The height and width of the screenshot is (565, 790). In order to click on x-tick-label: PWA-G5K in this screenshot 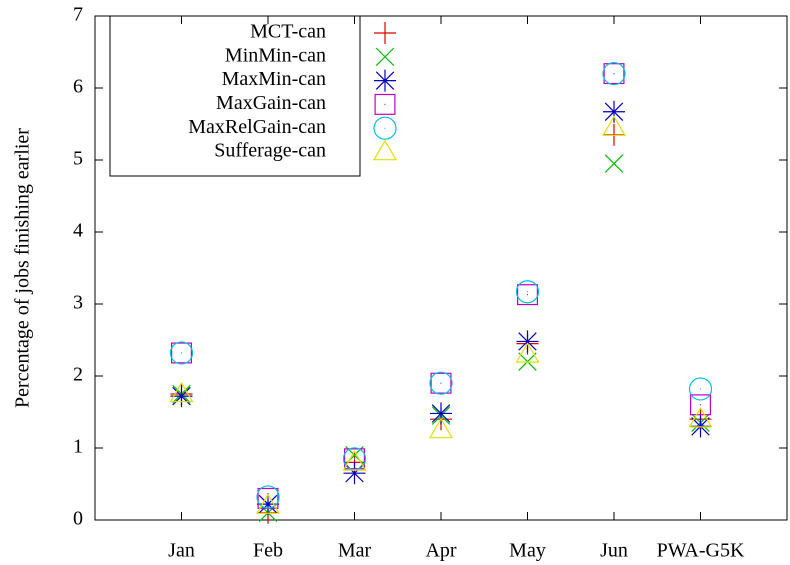, I will do `click(701, 551)`.